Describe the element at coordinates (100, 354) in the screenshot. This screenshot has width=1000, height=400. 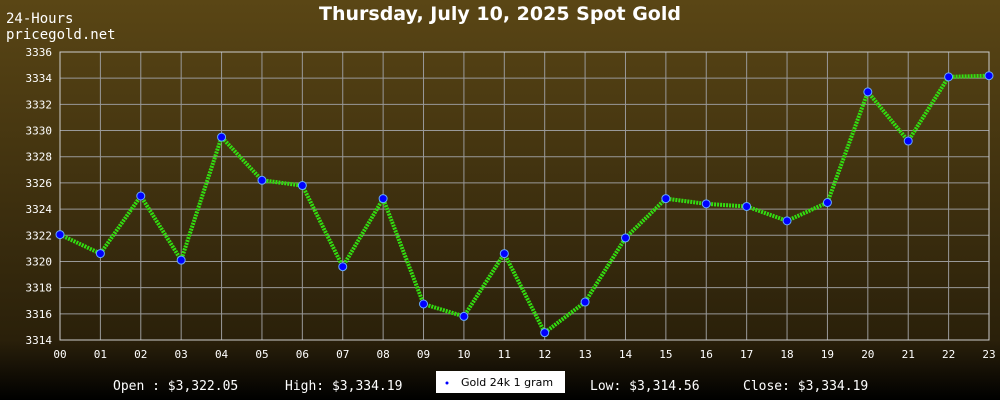
I see `x-tick-label: 01` at that location.